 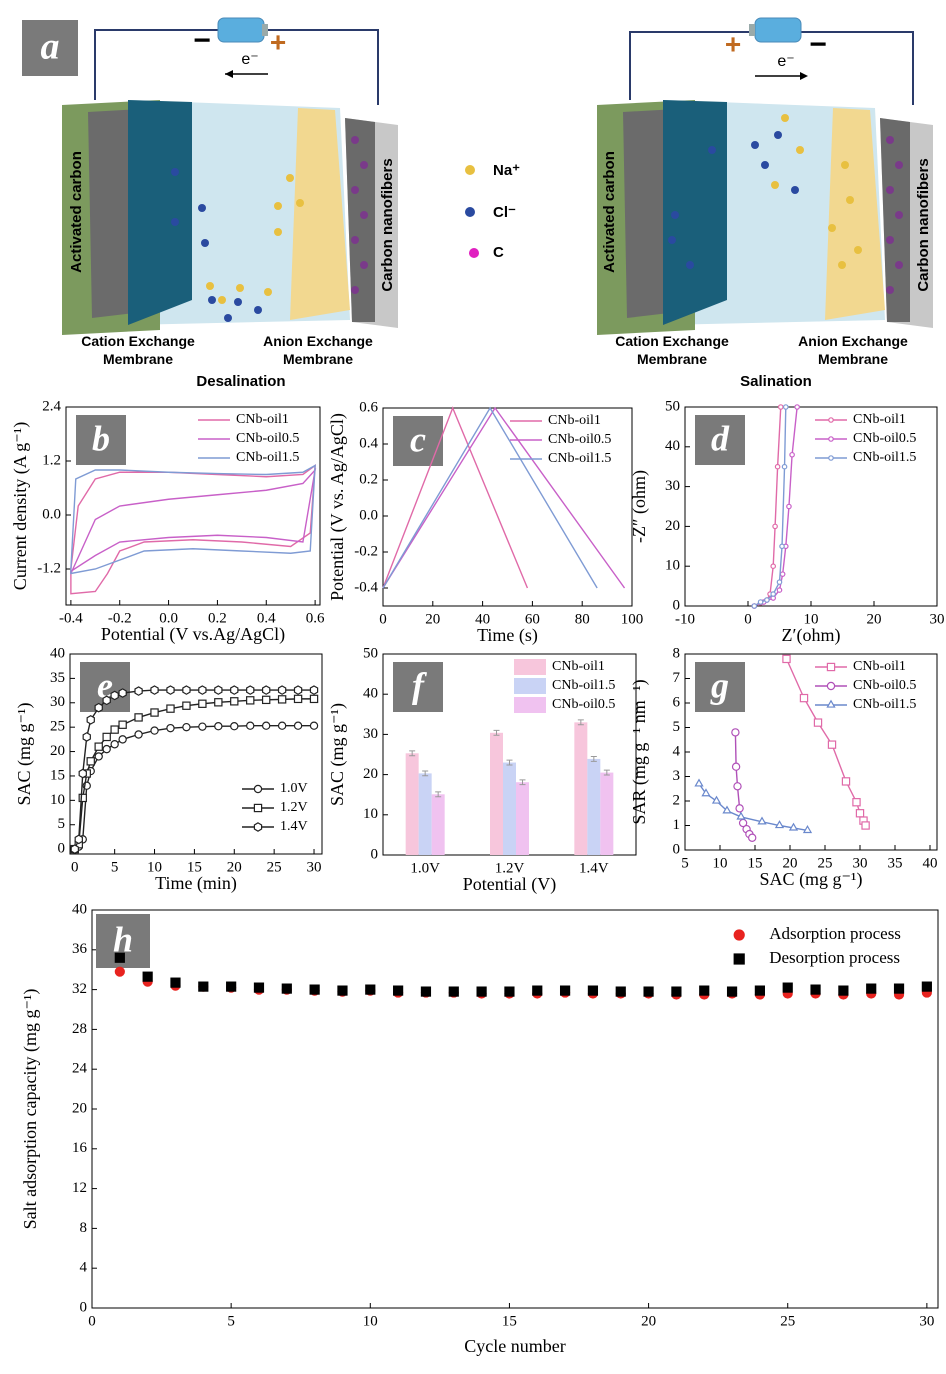 What do you see at coordinates (578, 666) in the screenshot?
I see `legend-label: CNb-oil1` at bounding box center [578, 666].